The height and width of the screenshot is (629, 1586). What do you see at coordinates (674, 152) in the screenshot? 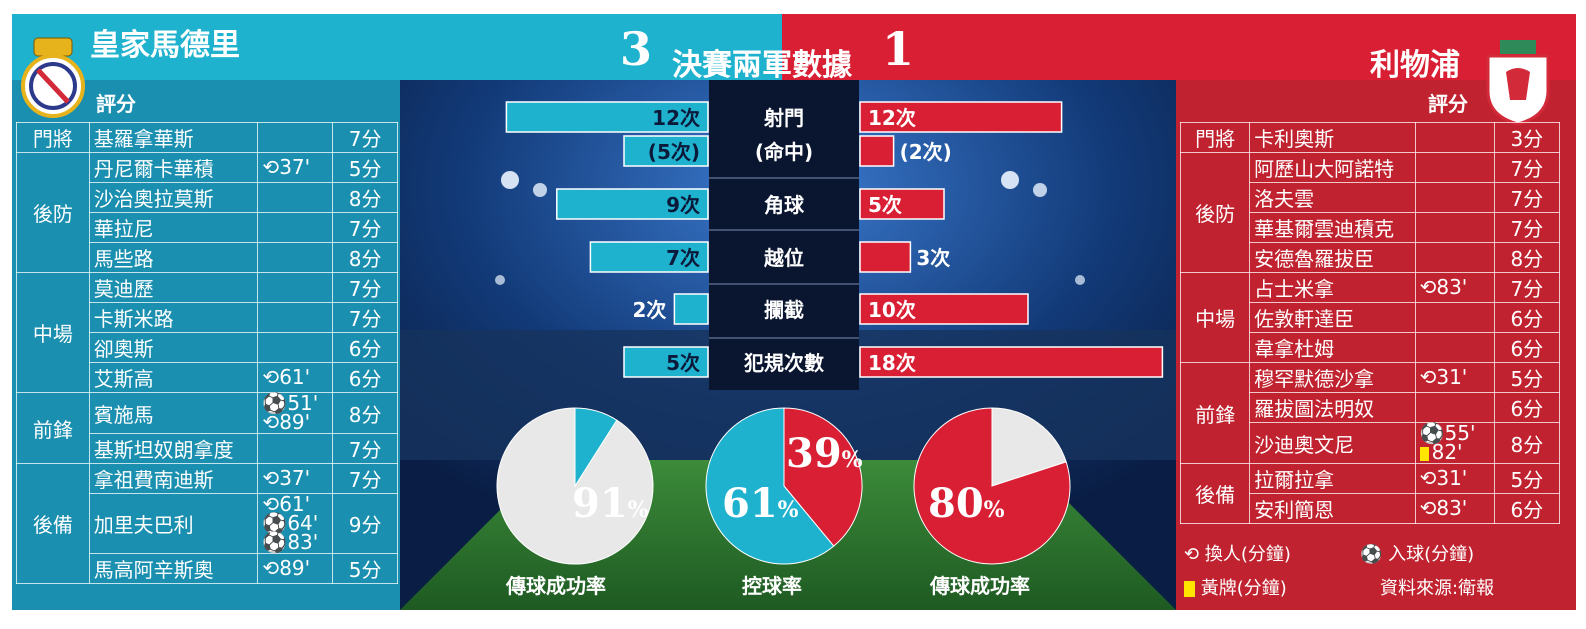
I see `stat-value-real-madrid: (5次)` at bounding box center [674, 152].